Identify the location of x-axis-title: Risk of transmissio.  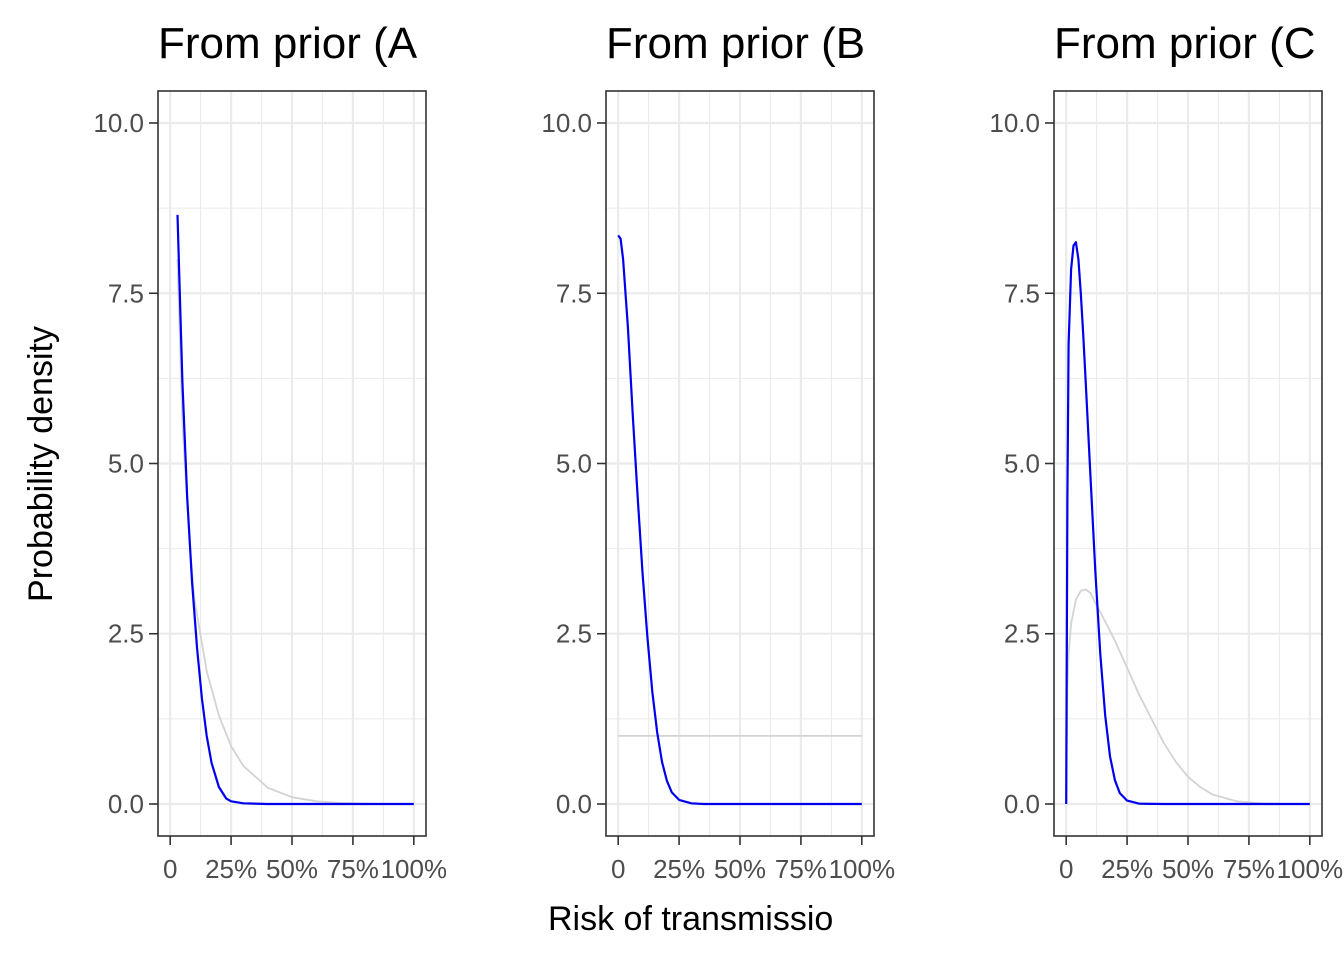
(690, 919).